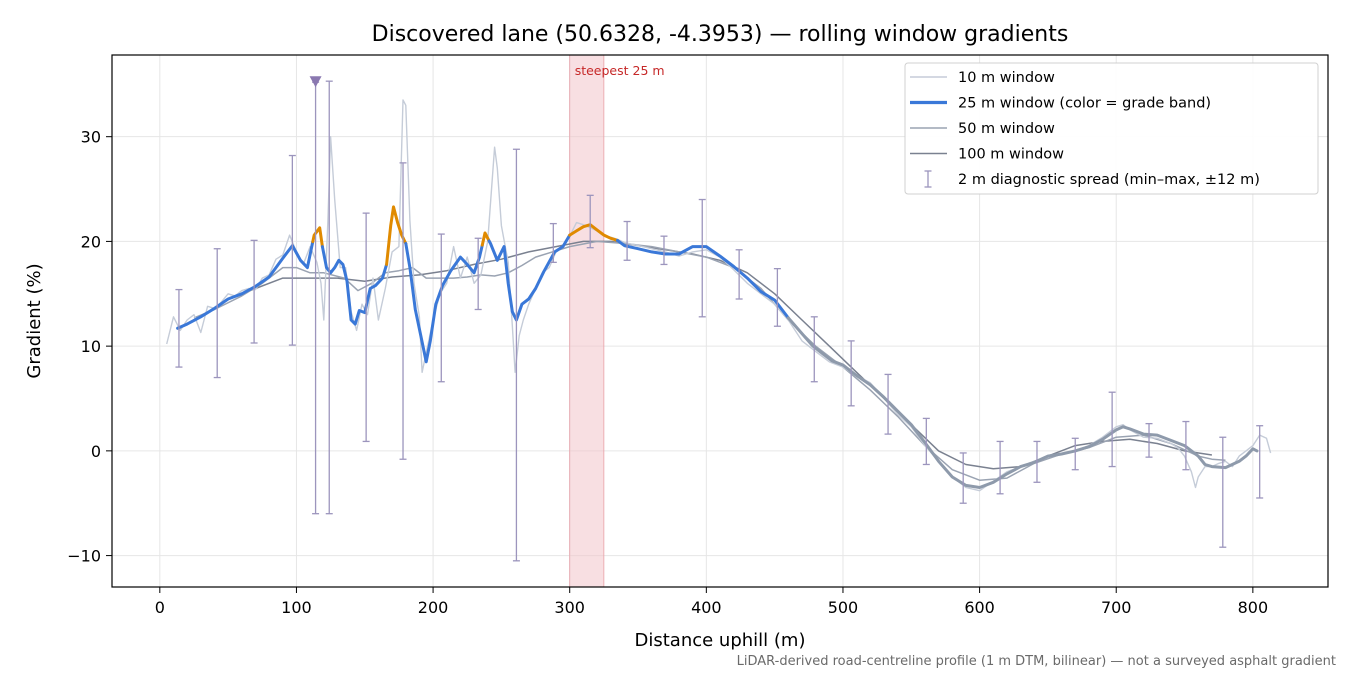 The width and height of the screenshot is (1350, 675). I want to click on x-tick-label: 600, so click(979, 607).